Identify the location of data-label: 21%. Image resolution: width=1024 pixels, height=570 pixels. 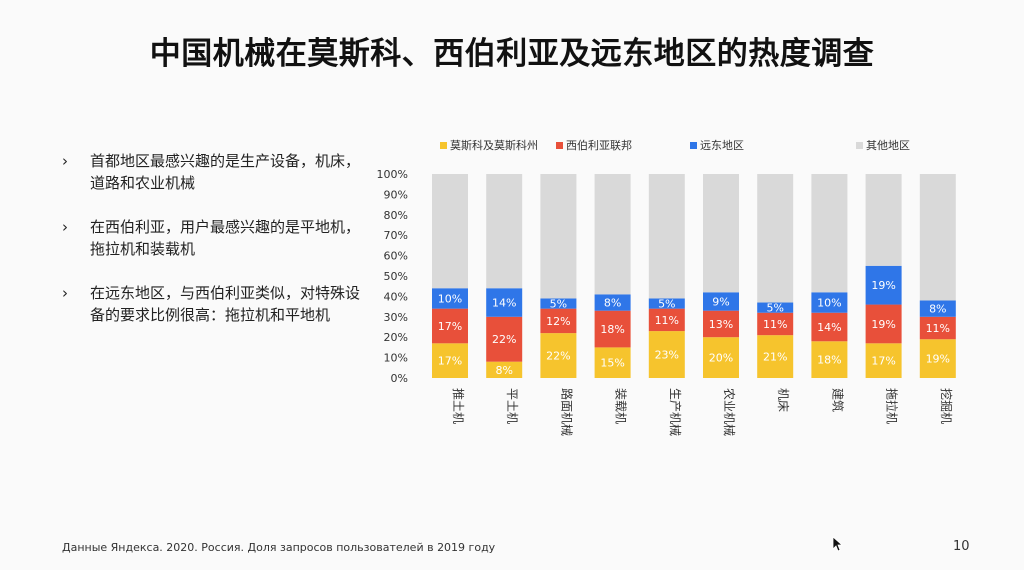
(775, 357).